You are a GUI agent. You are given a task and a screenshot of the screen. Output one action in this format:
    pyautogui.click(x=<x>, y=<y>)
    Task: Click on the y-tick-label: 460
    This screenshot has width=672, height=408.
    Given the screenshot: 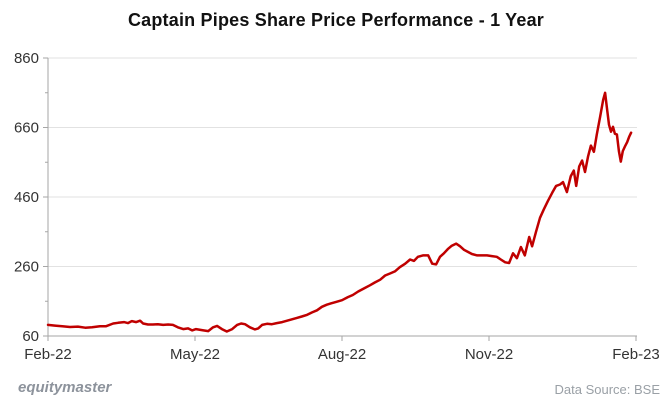 What is the action you would take?
    pyautogui.click(x=26, y=197)
    